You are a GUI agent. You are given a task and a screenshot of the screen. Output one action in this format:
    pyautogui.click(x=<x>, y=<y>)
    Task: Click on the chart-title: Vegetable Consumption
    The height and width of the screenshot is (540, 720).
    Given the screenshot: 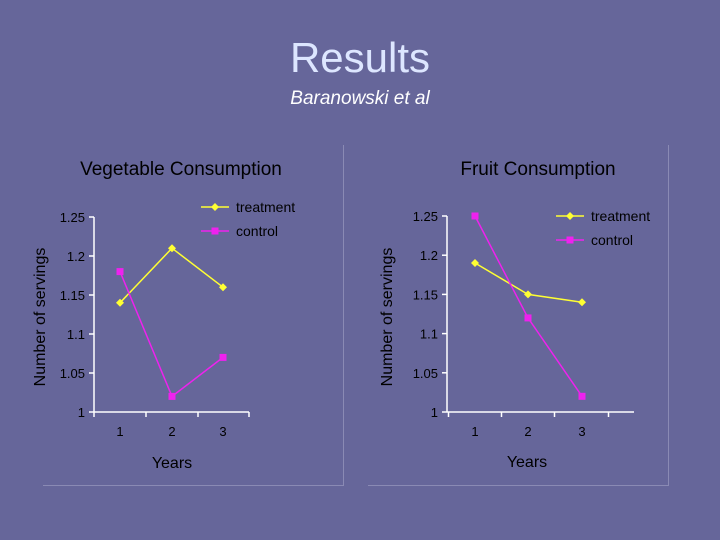 What is the action you would take?
    pyautogui.click(x=181, y=169)
    